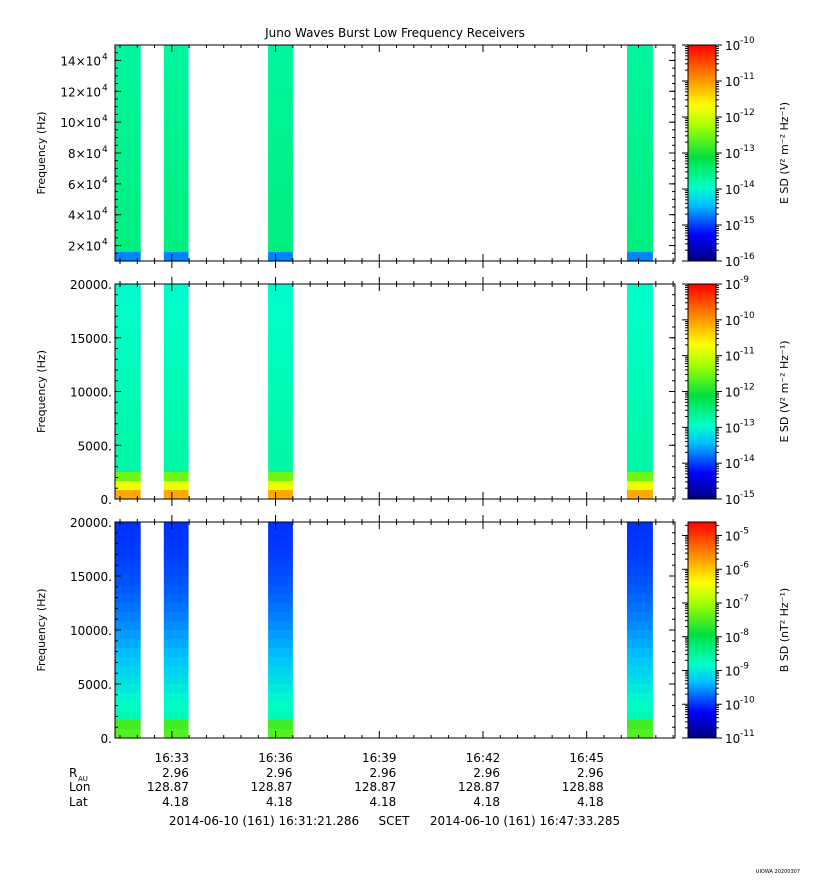 The height and width of the screenshot is (880, 815). What do you see at coordinates (744, 280) in the screenshot?
I see `colorbar-tick-exponent: -9` at bounding box center [744, 280].